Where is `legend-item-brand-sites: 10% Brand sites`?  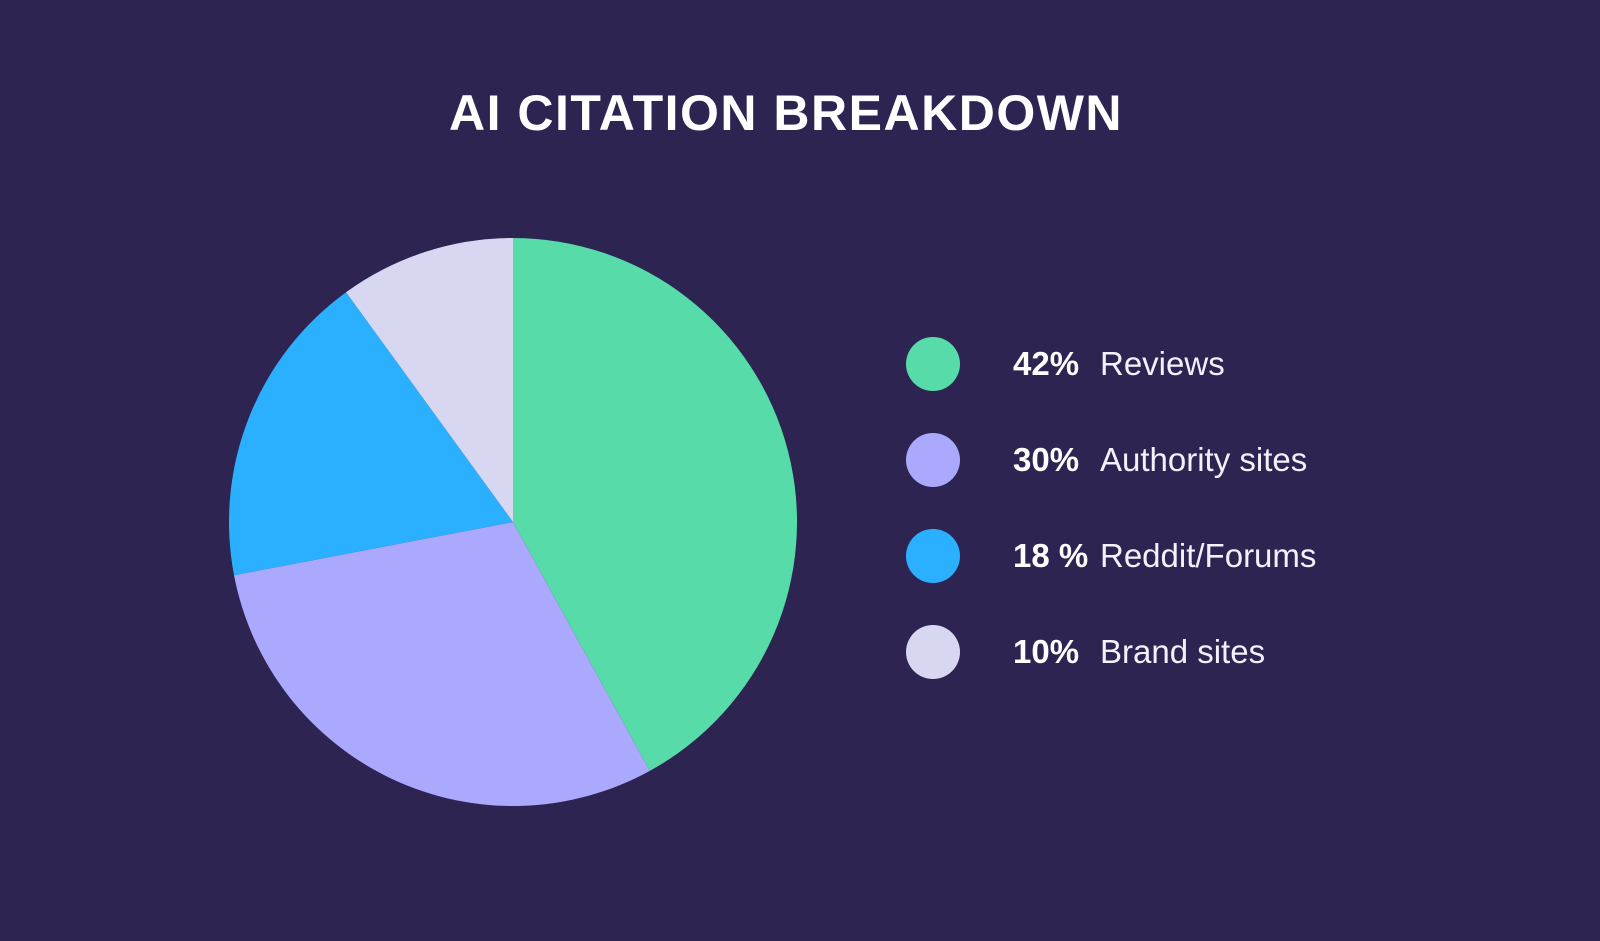 legend-item-brand-sites: 10% Brand sites is located at coordinates (1111, 652).